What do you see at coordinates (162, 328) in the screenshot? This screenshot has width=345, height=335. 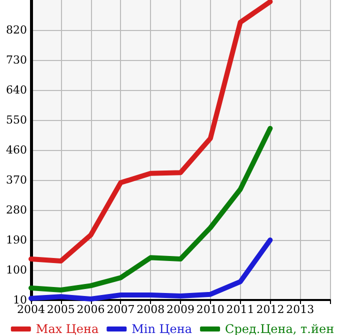 I see `legend-label: Min Цена` at bounding box center [162, 328].